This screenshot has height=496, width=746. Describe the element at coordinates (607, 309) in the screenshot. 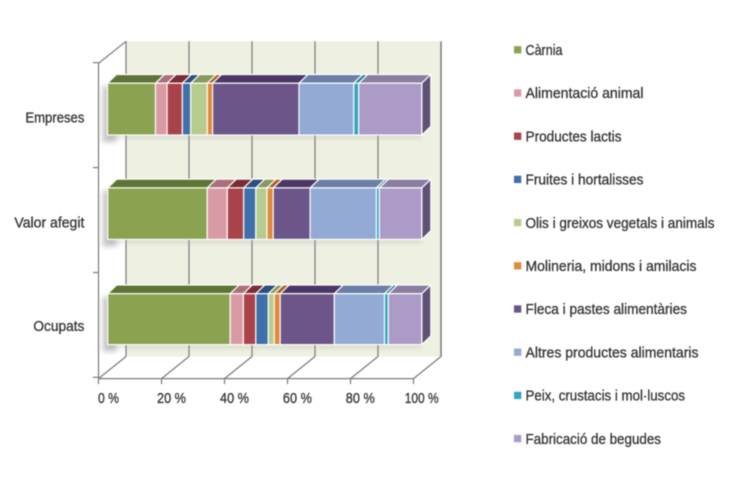

I see `svg-text: Fleca i pastes alimentàries` at that location.